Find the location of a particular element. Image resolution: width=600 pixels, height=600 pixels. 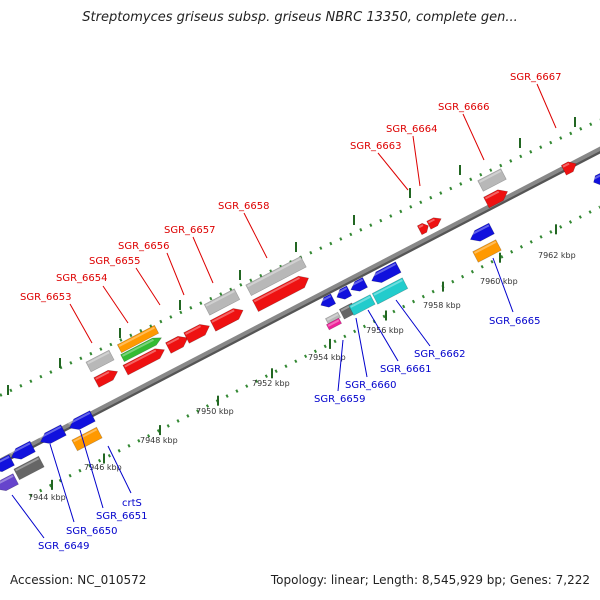

gene-arrow-6664-highlight is located at coordinates (431, 221).